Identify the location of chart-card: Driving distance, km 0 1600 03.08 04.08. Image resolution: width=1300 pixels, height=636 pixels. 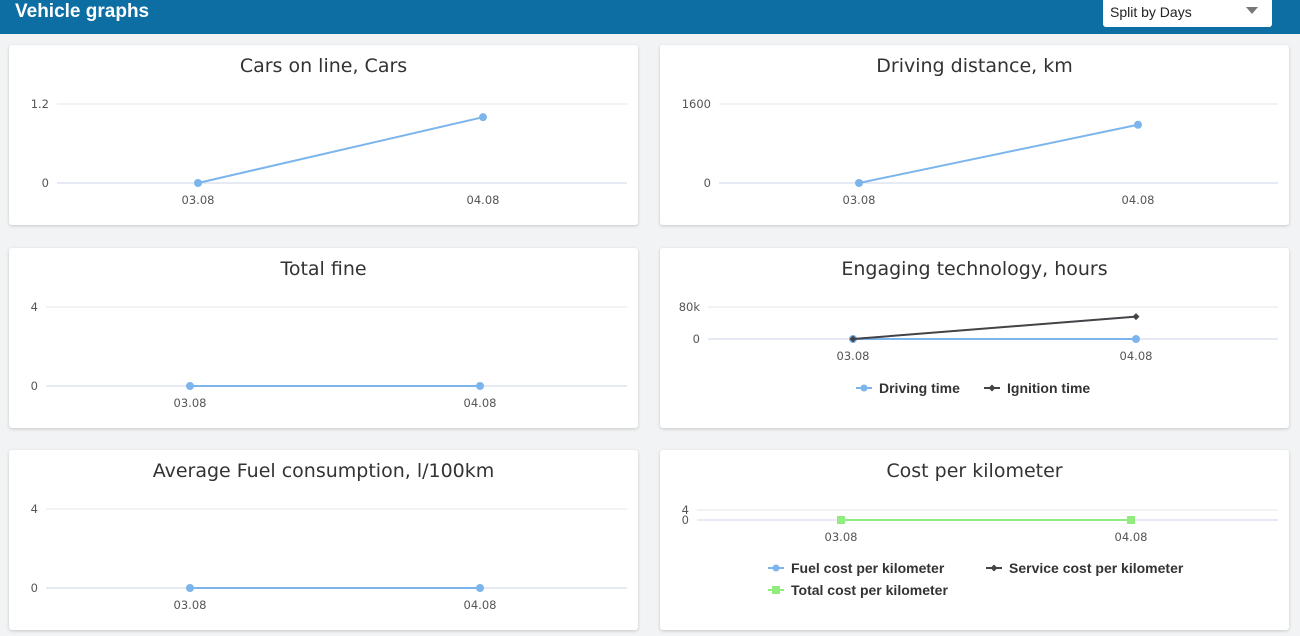
(974, 135).